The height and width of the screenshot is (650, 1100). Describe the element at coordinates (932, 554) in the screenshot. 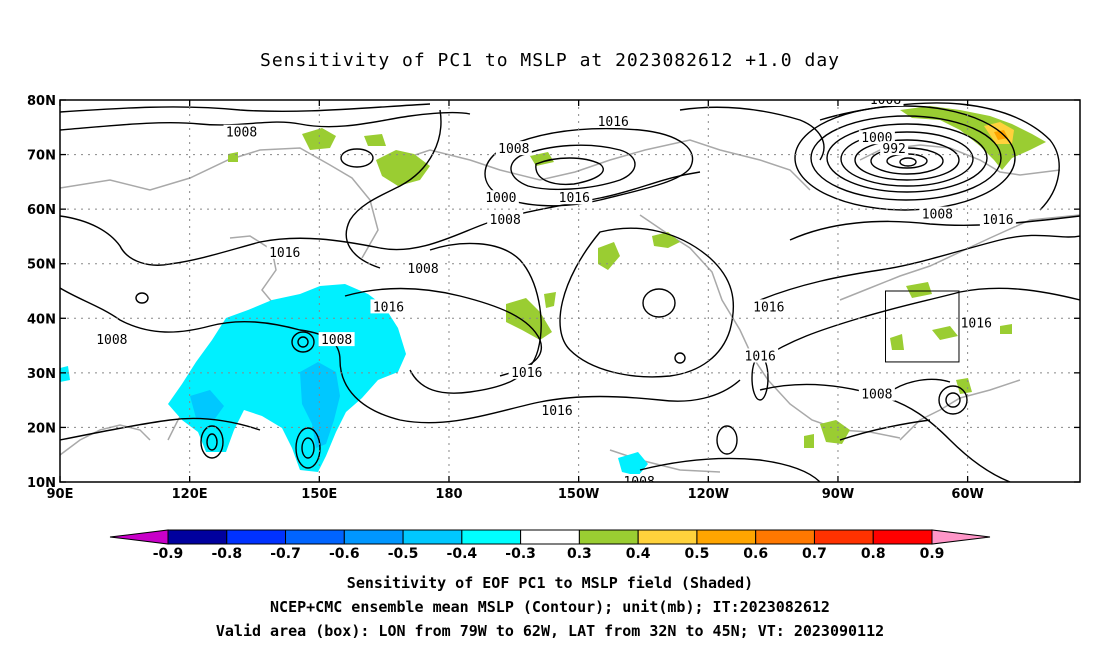

I see `colorbar-label: 0.9` at that location.